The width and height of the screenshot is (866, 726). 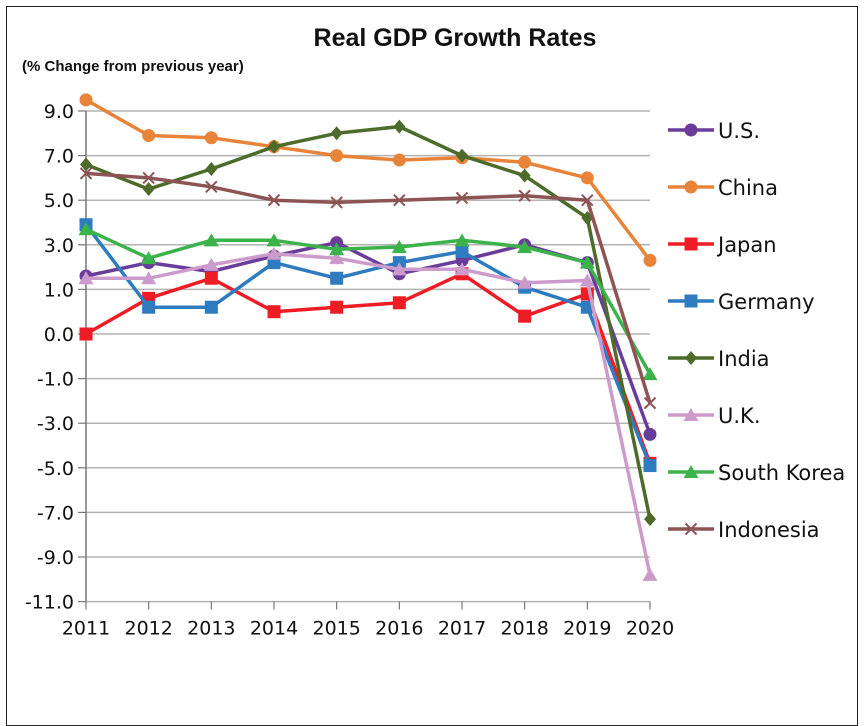 I want to click on legend-label: India, so click(x=744, y=359).